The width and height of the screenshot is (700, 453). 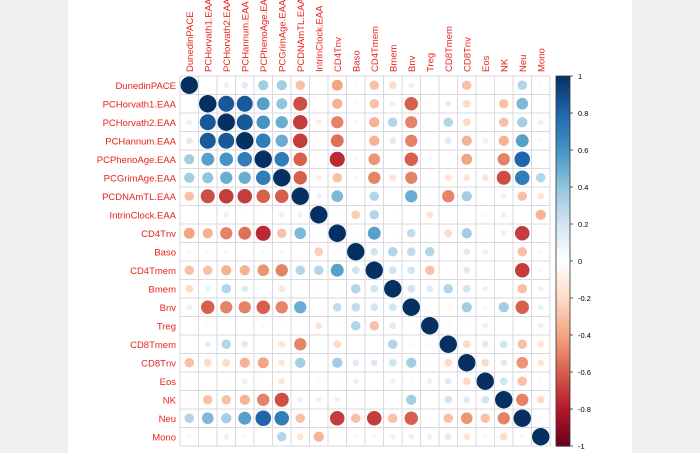 I want to click on column-label: PCHorvath1.EAA, so click(x=208, y=36).